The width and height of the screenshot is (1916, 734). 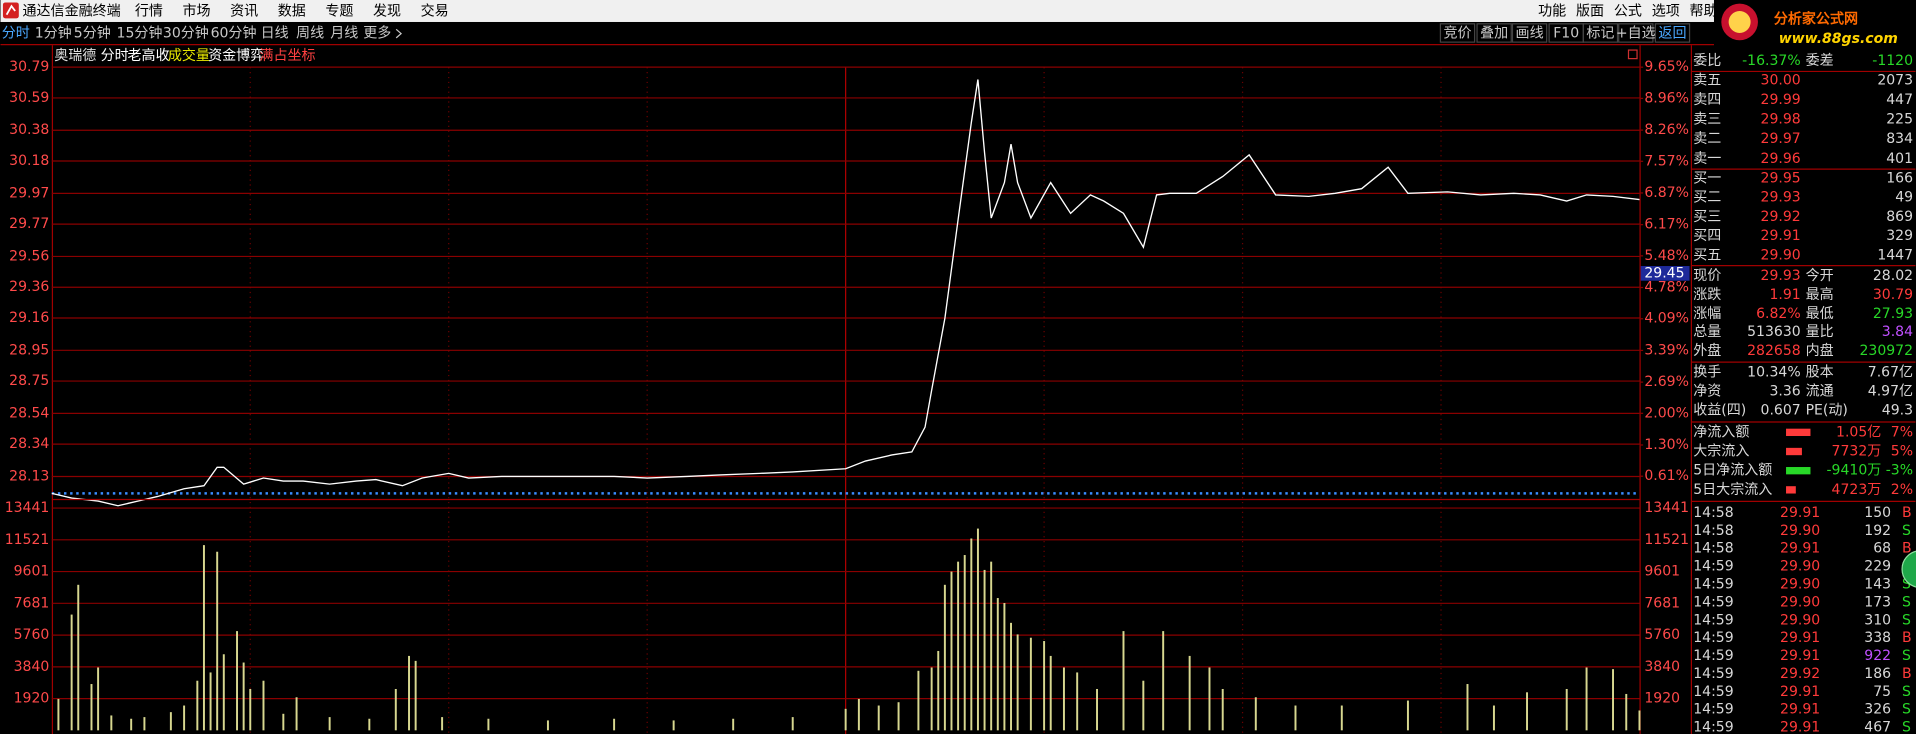 I want to click on menu-item: 行情, so click(x=149, y=12).